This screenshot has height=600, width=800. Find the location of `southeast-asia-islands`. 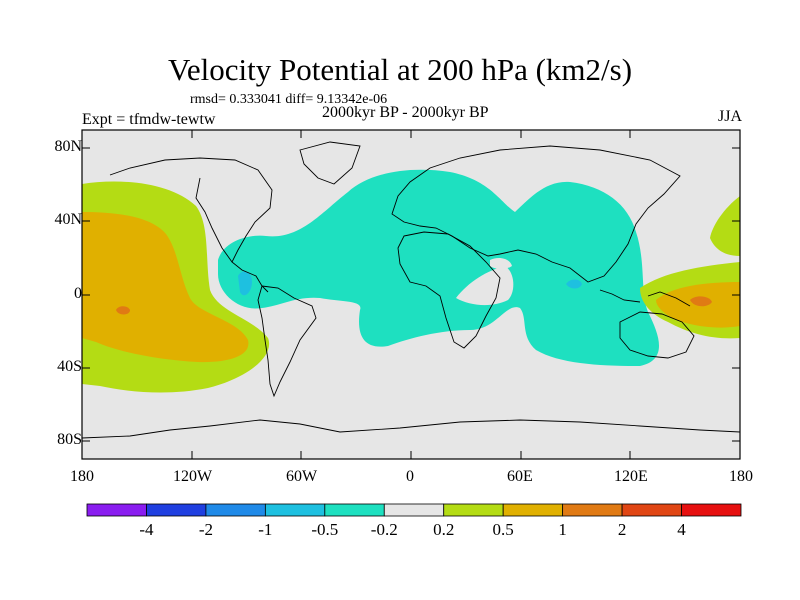

southeast-asia-islands is located at coordinates (645, 298).